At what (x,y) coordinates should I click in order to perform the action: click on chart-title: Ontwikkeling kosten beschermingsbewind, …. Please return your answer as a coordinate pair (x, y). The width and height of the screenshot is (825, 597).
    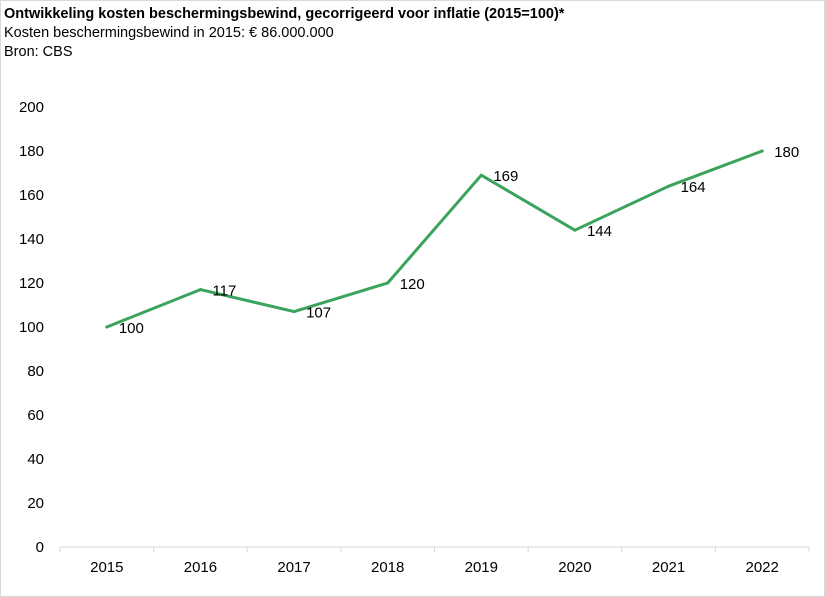
    Looking at the image, I should click on (284, 14).